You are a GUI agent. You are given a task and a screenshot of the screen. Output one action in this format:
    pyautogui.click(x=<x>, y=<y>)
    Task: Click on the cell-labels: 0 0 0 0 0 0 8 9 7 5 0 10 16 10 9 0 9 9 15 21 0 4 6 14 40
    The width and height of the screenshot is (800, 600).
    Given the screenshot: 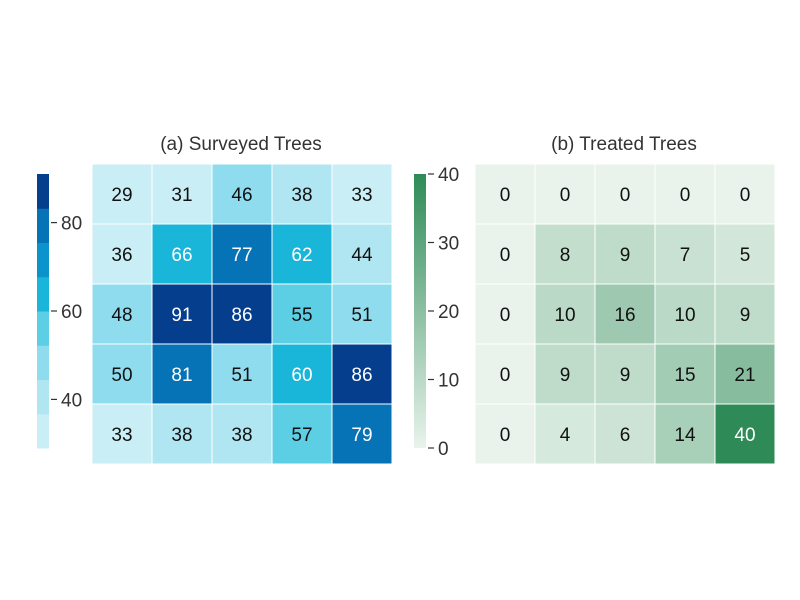 What is the action you would take?
    pyautogui.click(x=628, y=315)
    